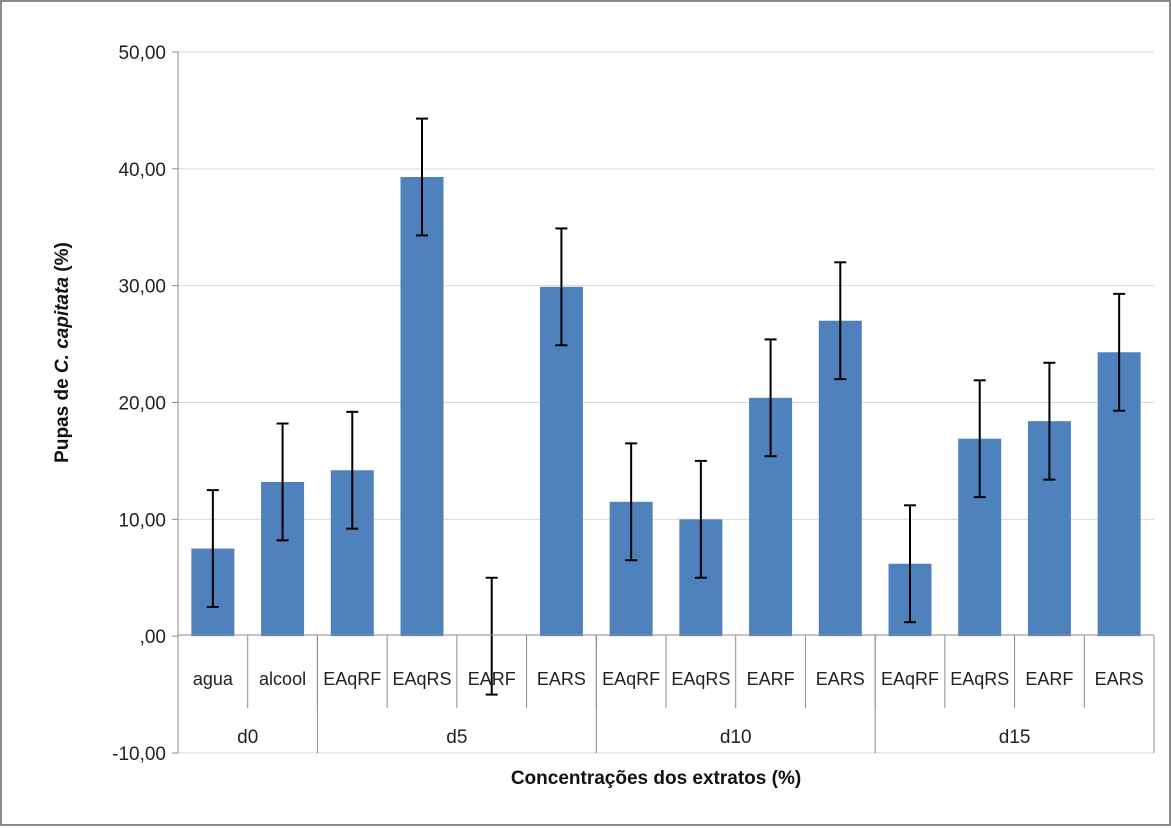  What do you see at coordinates (1015, 737) in the screenshot?
I see `group-label: d15` at bounding box center [1015, 737].